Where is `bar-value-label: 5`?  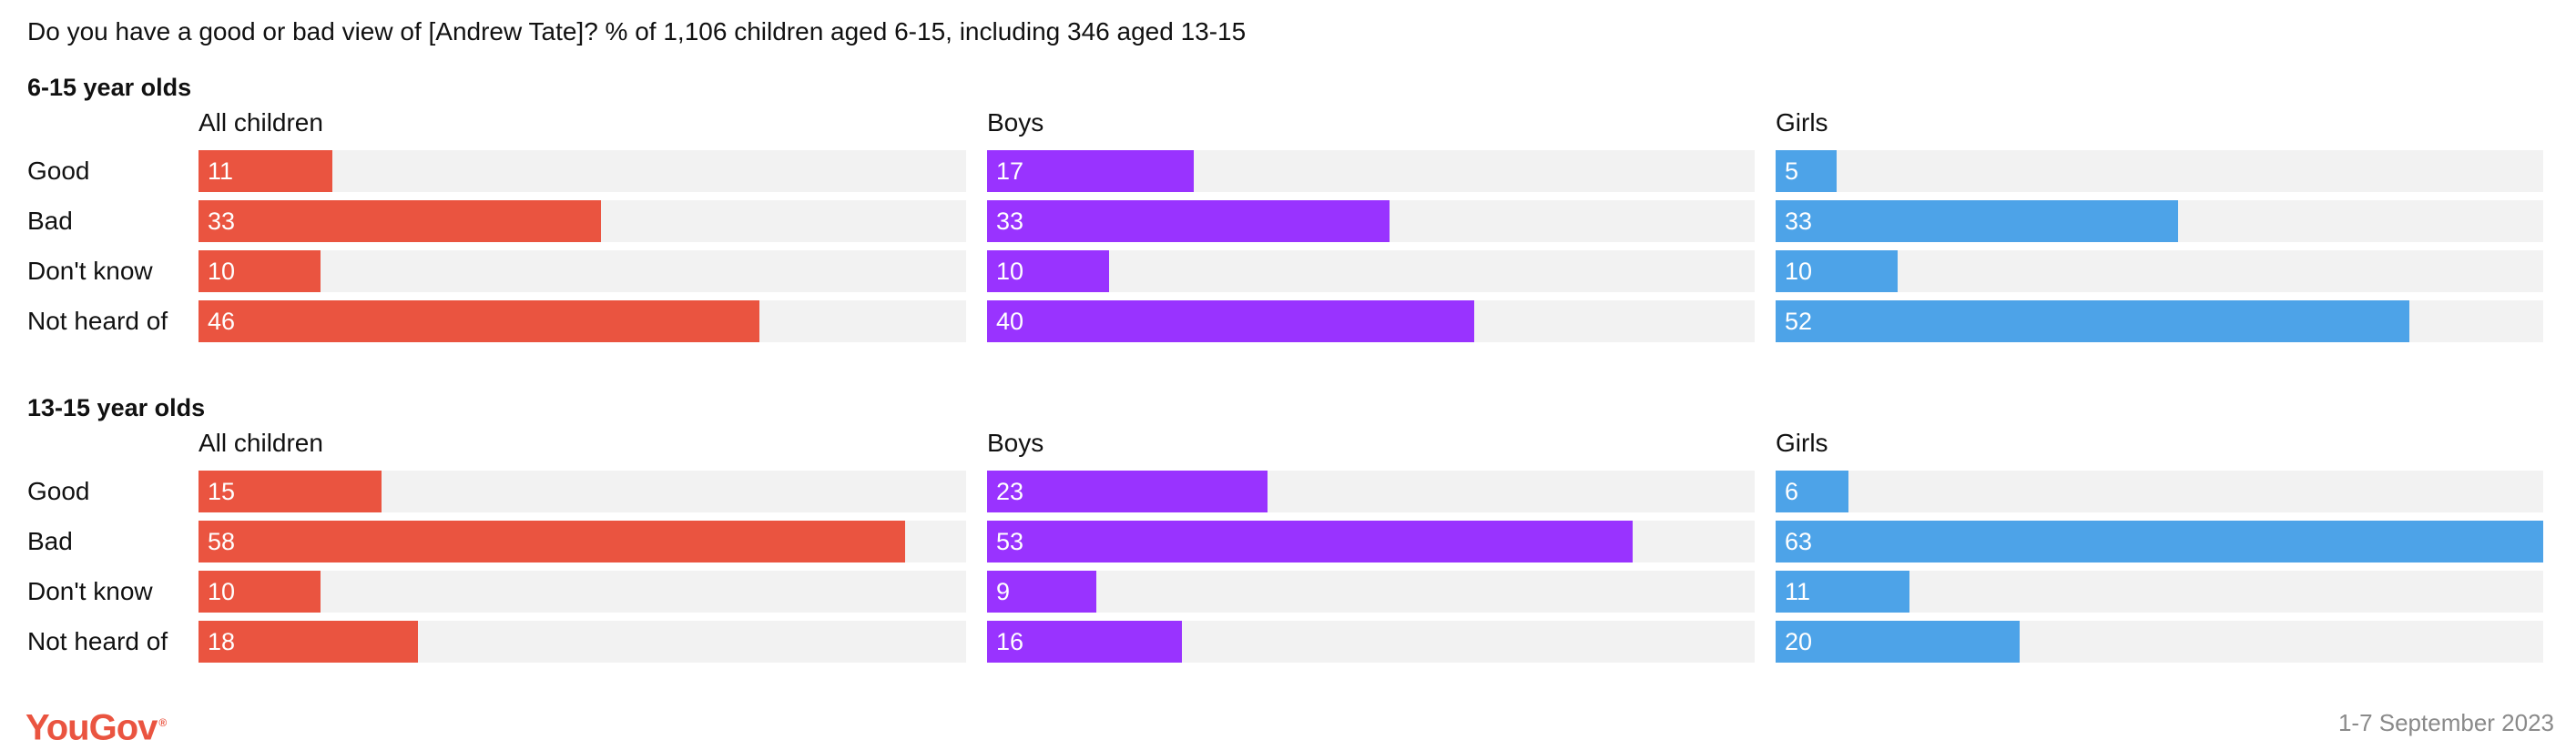 bar-value-label: 5 is located at coordinates (1792, 171).